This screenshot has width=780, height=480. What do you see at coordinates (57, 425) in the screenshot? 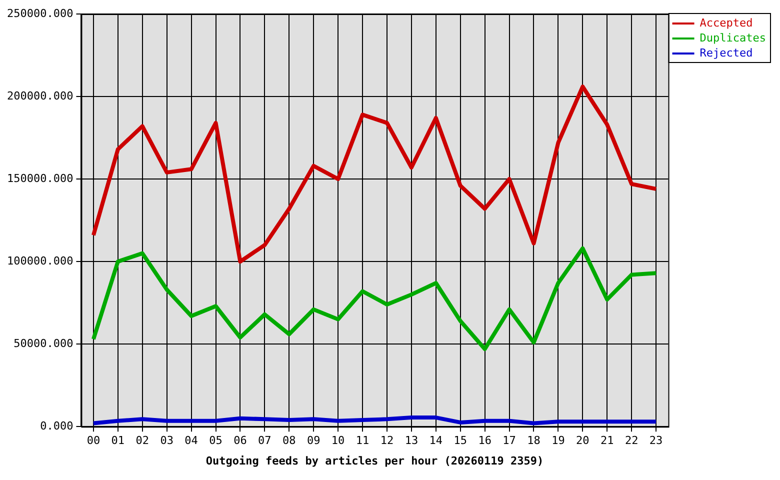
I see `y-tick-label: 0.000` at bounding box center [57, 425].